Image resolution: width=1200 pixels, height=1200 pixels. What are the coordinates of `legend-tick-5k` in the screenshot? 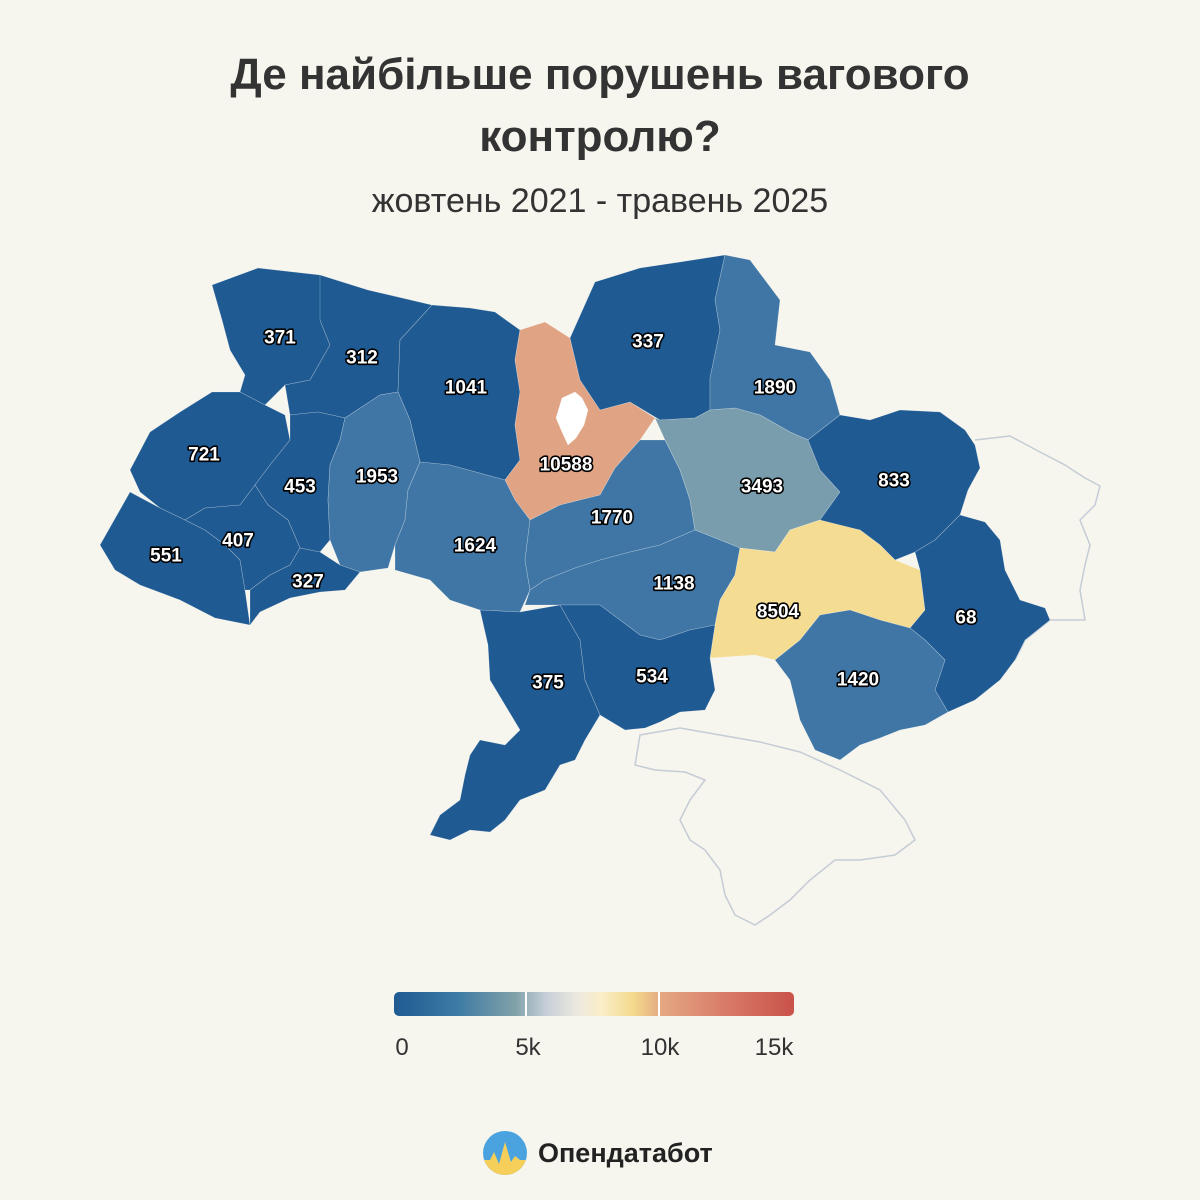 It's located at (526, 1004).